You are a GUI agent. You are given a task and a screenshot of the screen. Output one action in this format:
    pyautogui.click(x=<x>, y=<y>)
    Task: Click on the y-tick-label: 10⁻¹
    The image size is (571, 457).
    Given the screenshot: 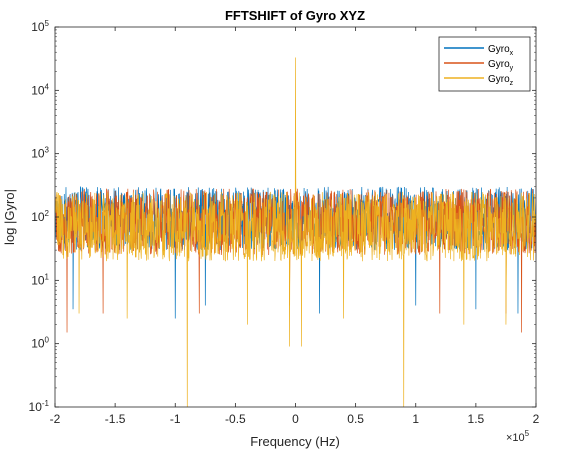 What is the action you would take?
    pyautogui.click(x=39, y=406)
    